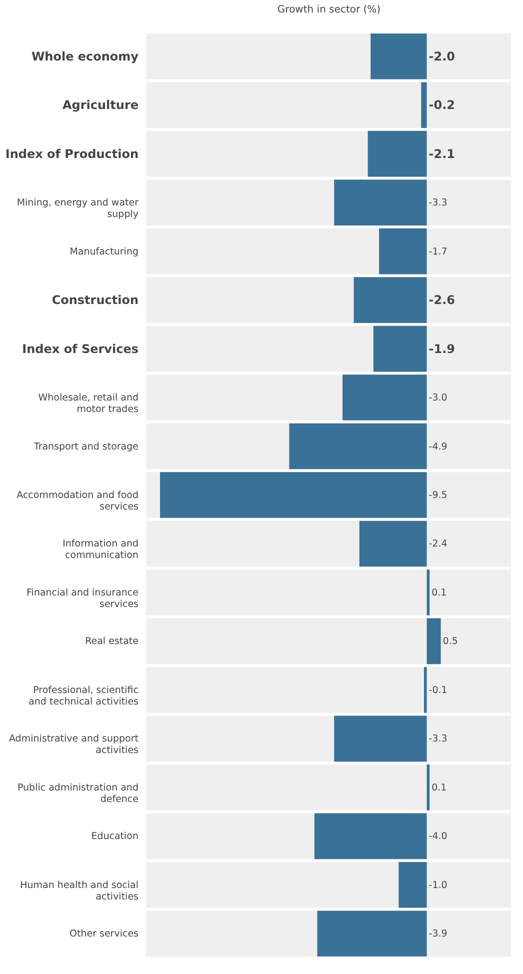  What do you see at coordinates (438, 836) in the screenshot?
I see `data-label: -4.0` at bounding box center [438, 836].